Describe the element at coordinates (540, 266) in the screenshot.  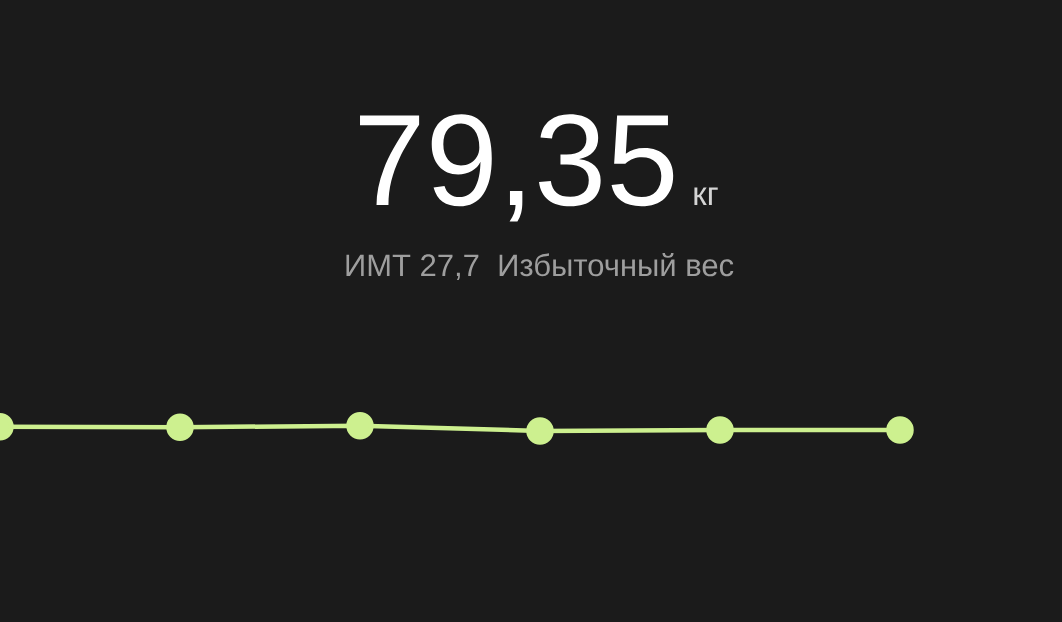
I see `chart-subtitle: ИМТ 27,7 Избыточный вес` at that location.